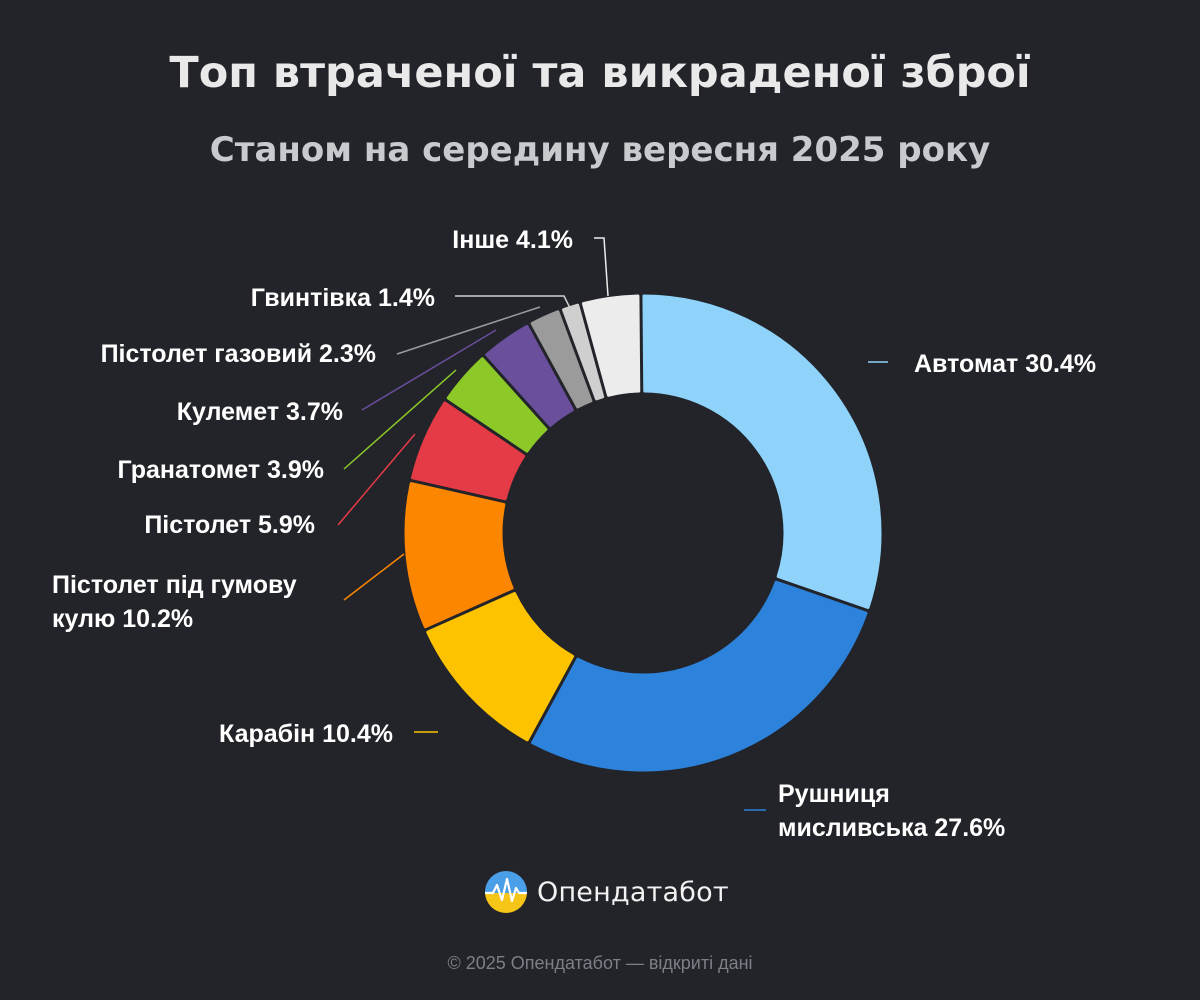 This screenshot has width=1200, height=1000. What do you see at coordinates (221, 470) in the screenshot?
I see `slice-label: Гранатомет 3.9%` at bounding box center [221, 470].